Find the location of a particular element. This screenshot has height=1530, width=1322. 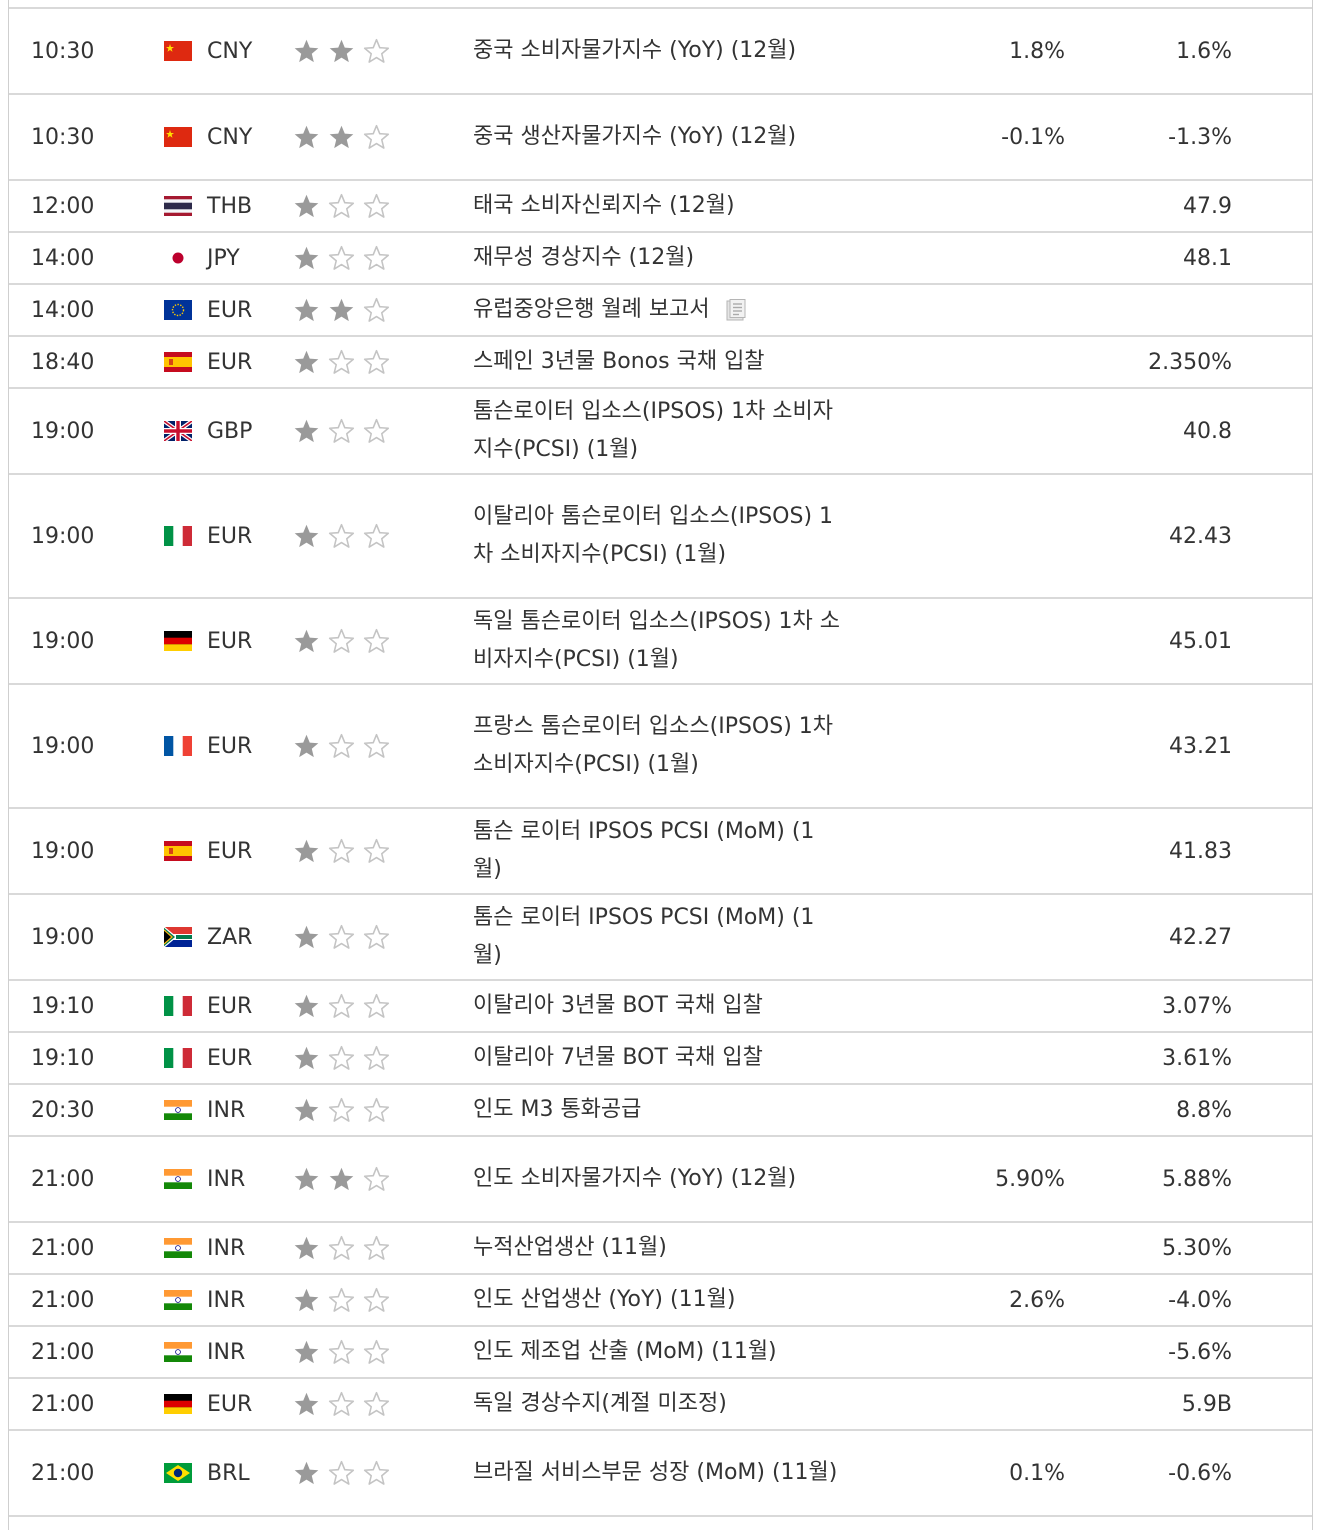

event-name: 인도 소비자물가지수 (YoY) (12월) is located at coordinates (635, 1178).